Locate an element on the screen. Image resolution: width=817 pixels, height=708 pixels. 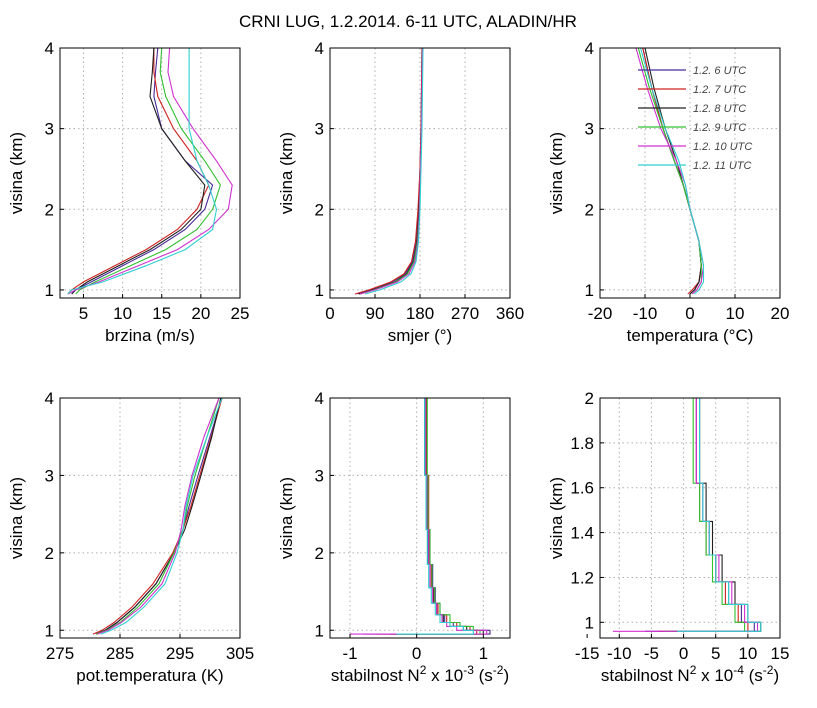
panel-1: 5 10 15 20 25 1 2 3 4 brzina (m/s) visina (km) is located at coordinates (128, 192).